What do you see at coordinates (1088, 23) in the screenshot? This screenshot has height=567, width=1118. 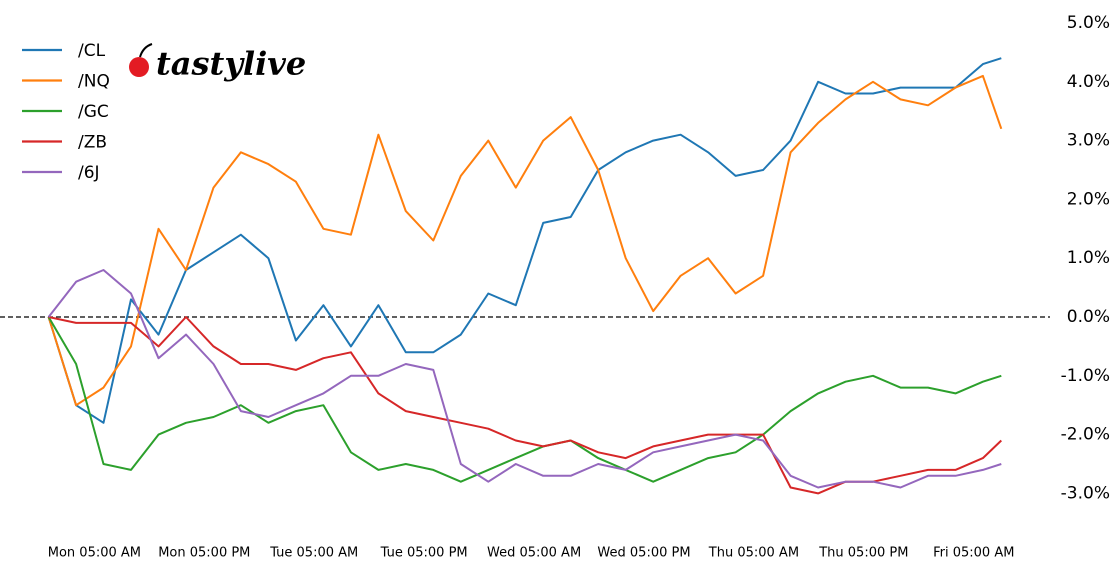 I see `y-tick-label: 5.0%` at bounding box center [1088, 23].